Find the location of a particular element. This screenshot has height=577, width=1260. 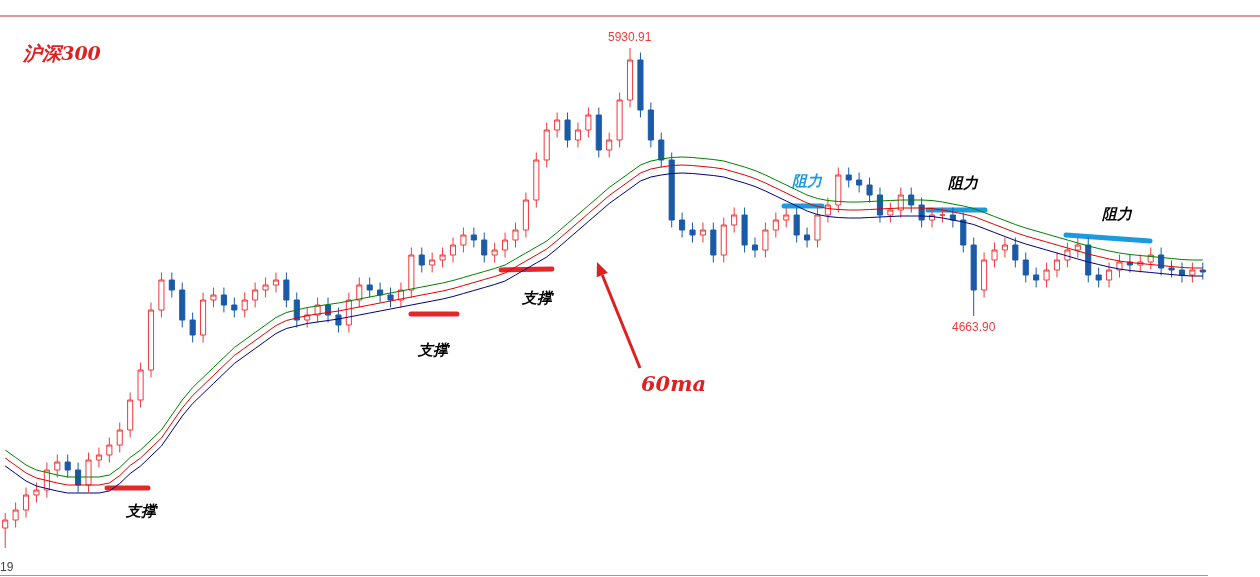

text: 19 is located at coordinates (7, 567).